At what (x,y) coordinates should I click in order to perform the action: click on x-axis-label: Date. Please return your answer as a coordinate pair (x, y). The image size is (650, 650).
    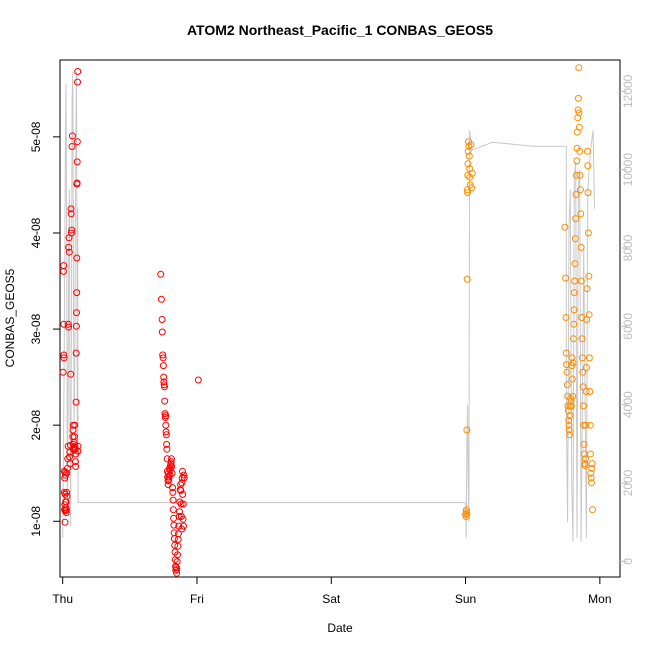
    Looking at the image, I should click on (340, 628).